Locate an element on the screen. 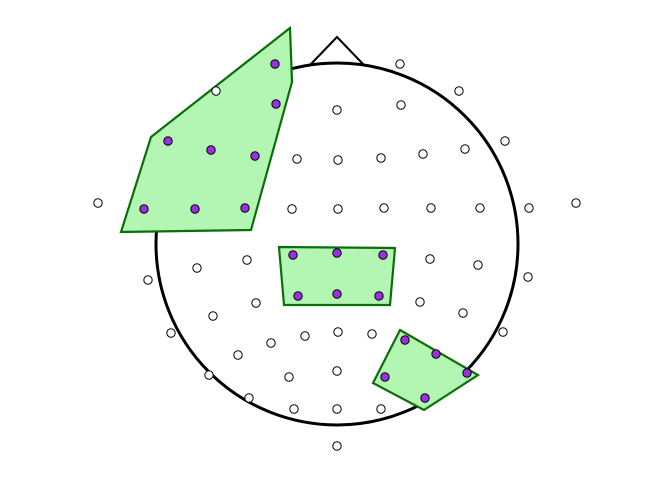 Image resolution: width=672 pixels, height=480 pixels. nose-marker is located at coordinates (337, 50).